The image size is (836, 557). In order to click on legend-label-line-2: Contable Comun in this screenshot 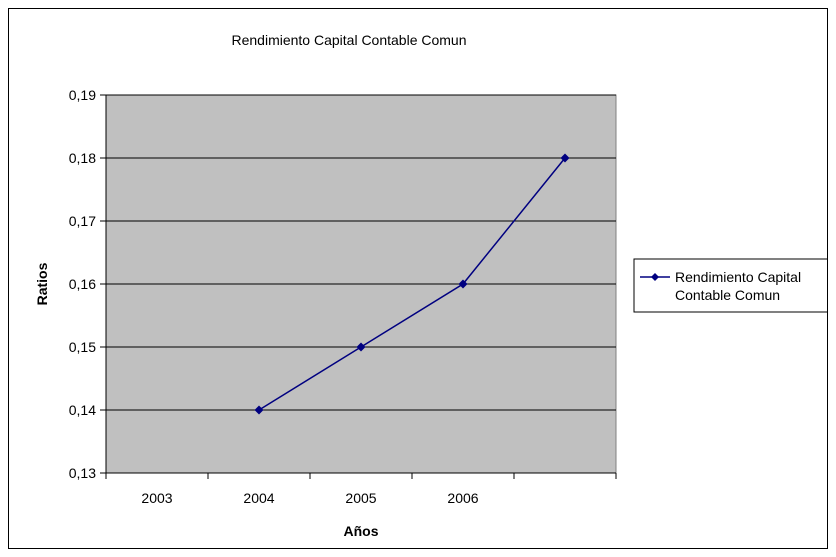, I will do `click(727, 295)`.